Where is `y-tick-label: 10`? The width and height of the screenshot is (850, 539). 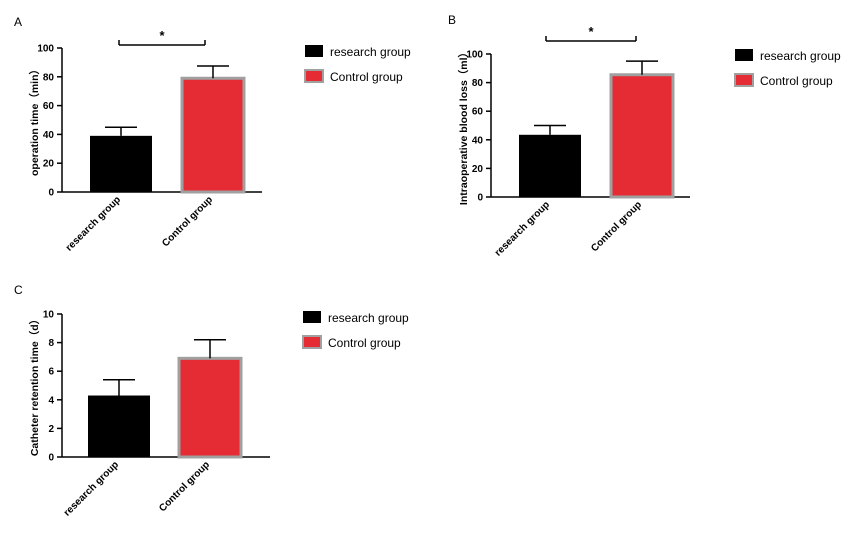 y-tick-label: 10 is located at coordinates (49, 315).